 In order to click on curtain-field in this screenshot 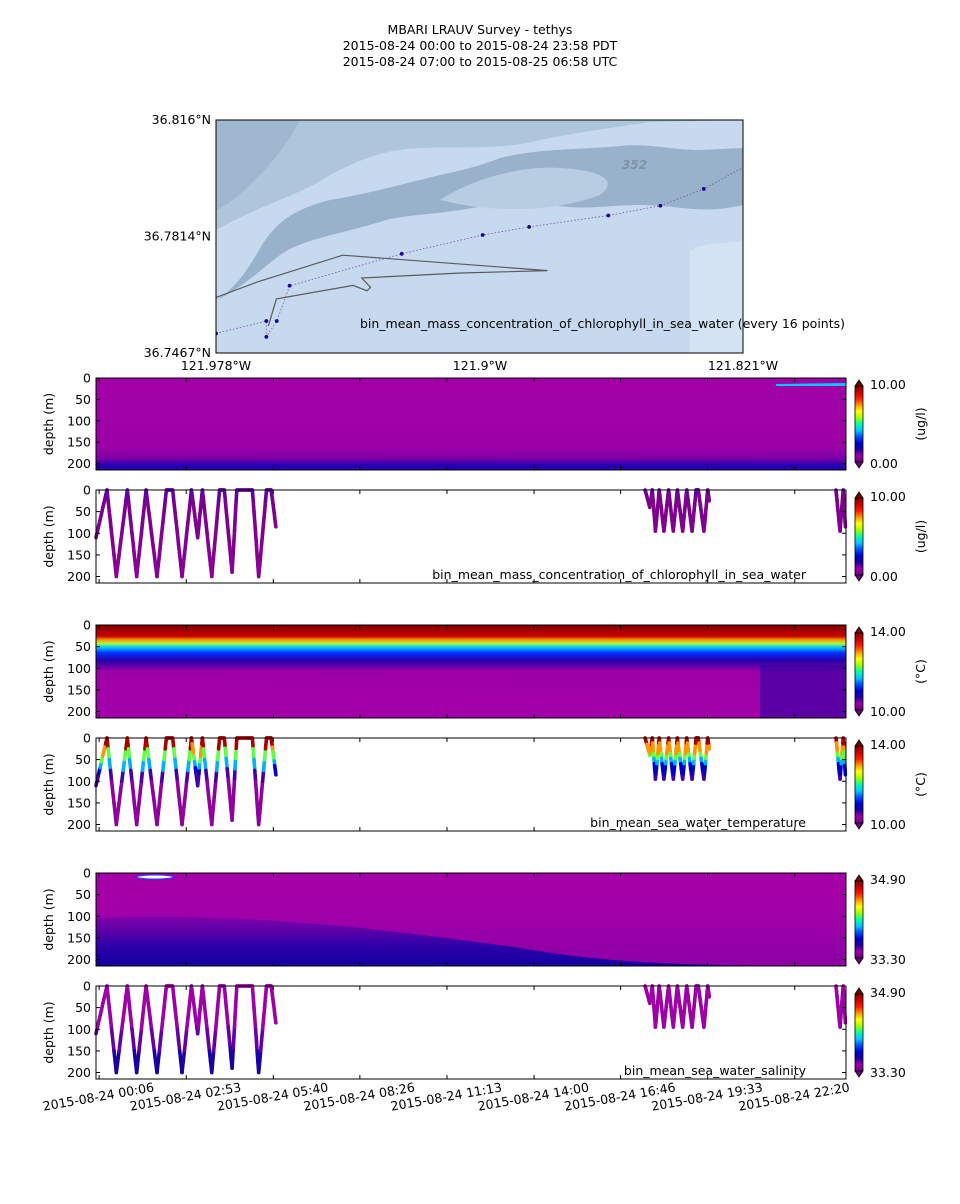, I will do `click(471, 424)`.